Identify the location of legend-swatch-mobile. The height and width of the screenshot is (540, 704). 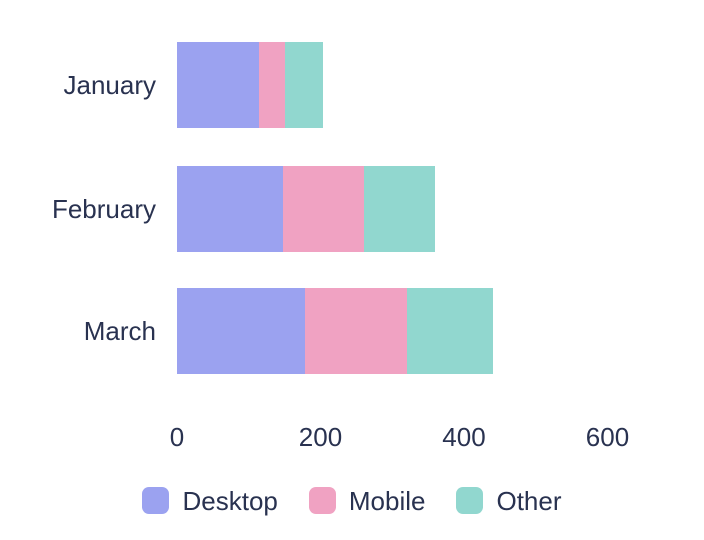
(322, 500).